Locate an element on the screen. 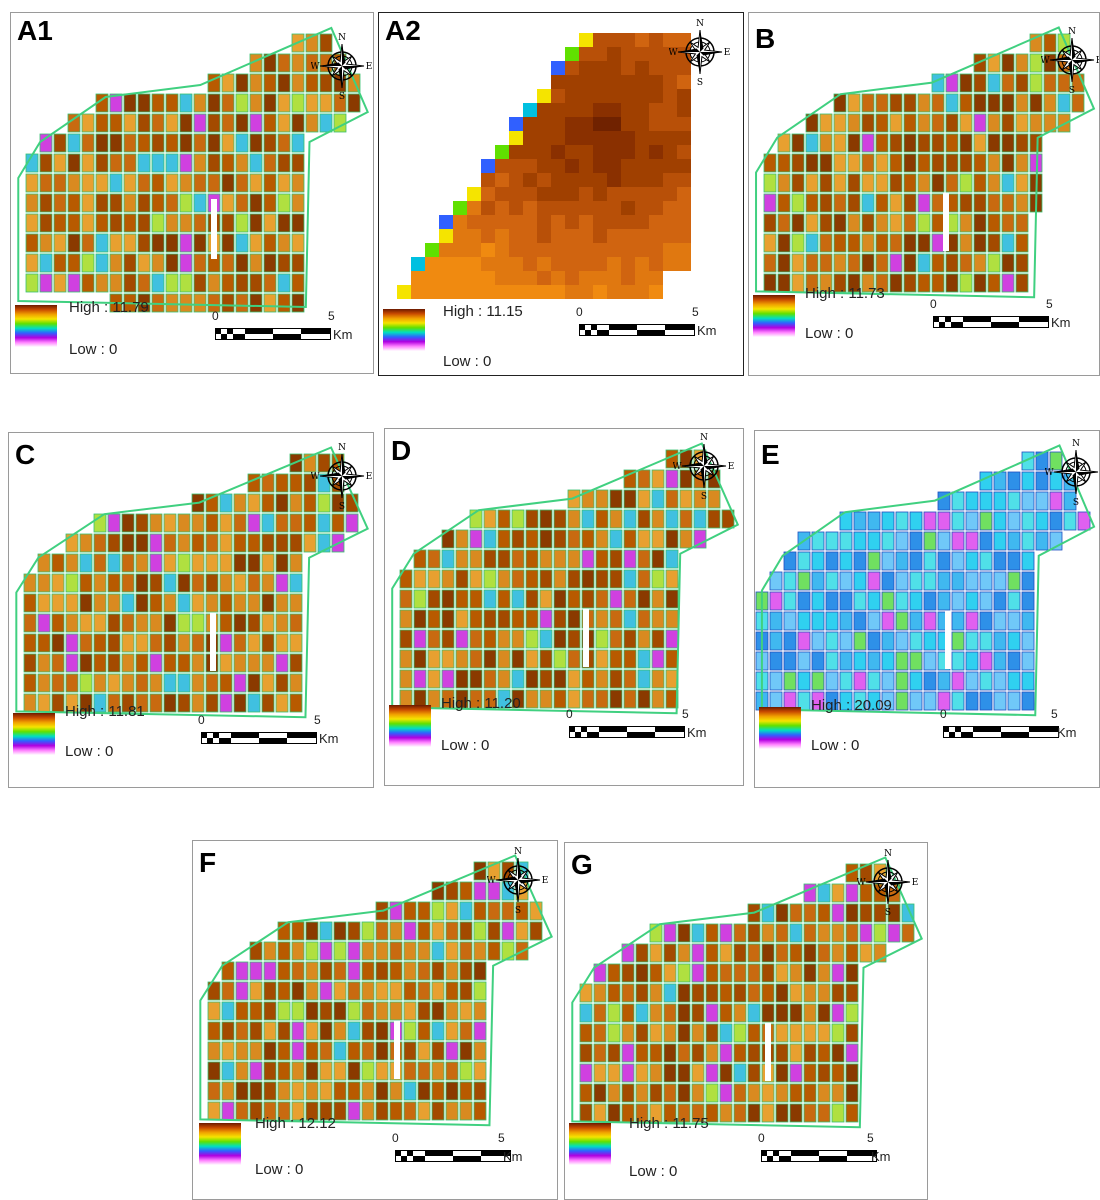 The image size is (1100, 1200). legend-high: High : 11.20 is located at coordinates (481, 703).